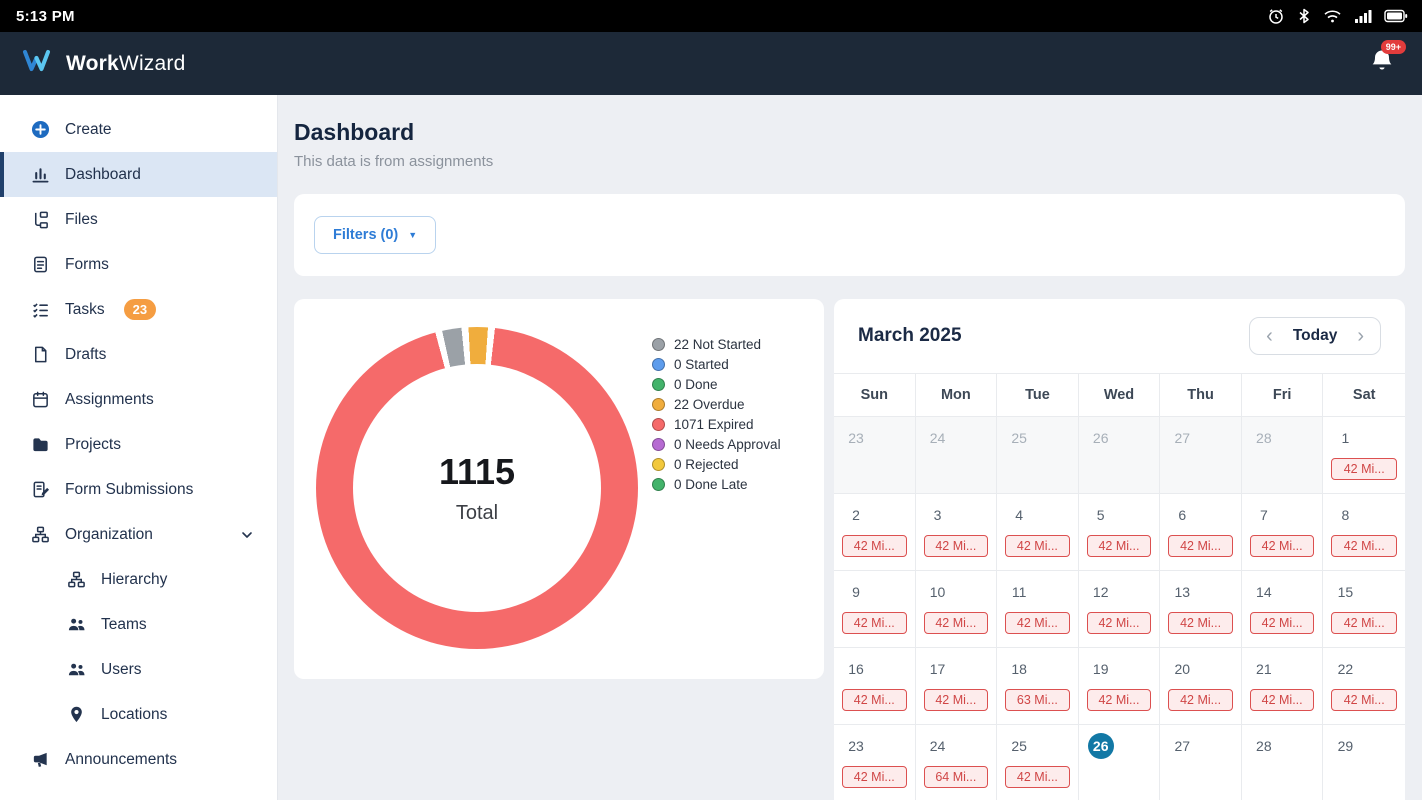 This screenshot has width=1422, height=800. Describe the element at coordinates (1038, 455) in the screenshot. I see `calendar-day-cell: 25` at that location.